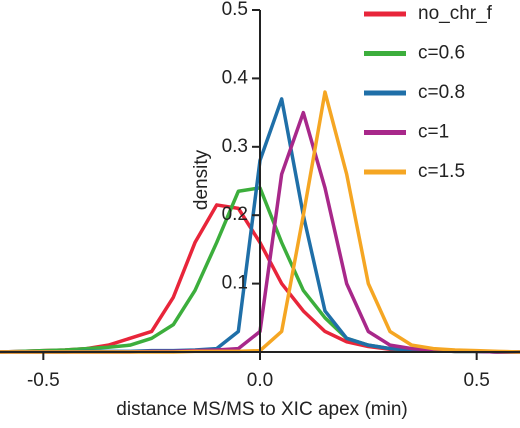  Describe the element at coordinates (235, 214) in the screenshot. I see `y-tick-label: 0.2` at that location.